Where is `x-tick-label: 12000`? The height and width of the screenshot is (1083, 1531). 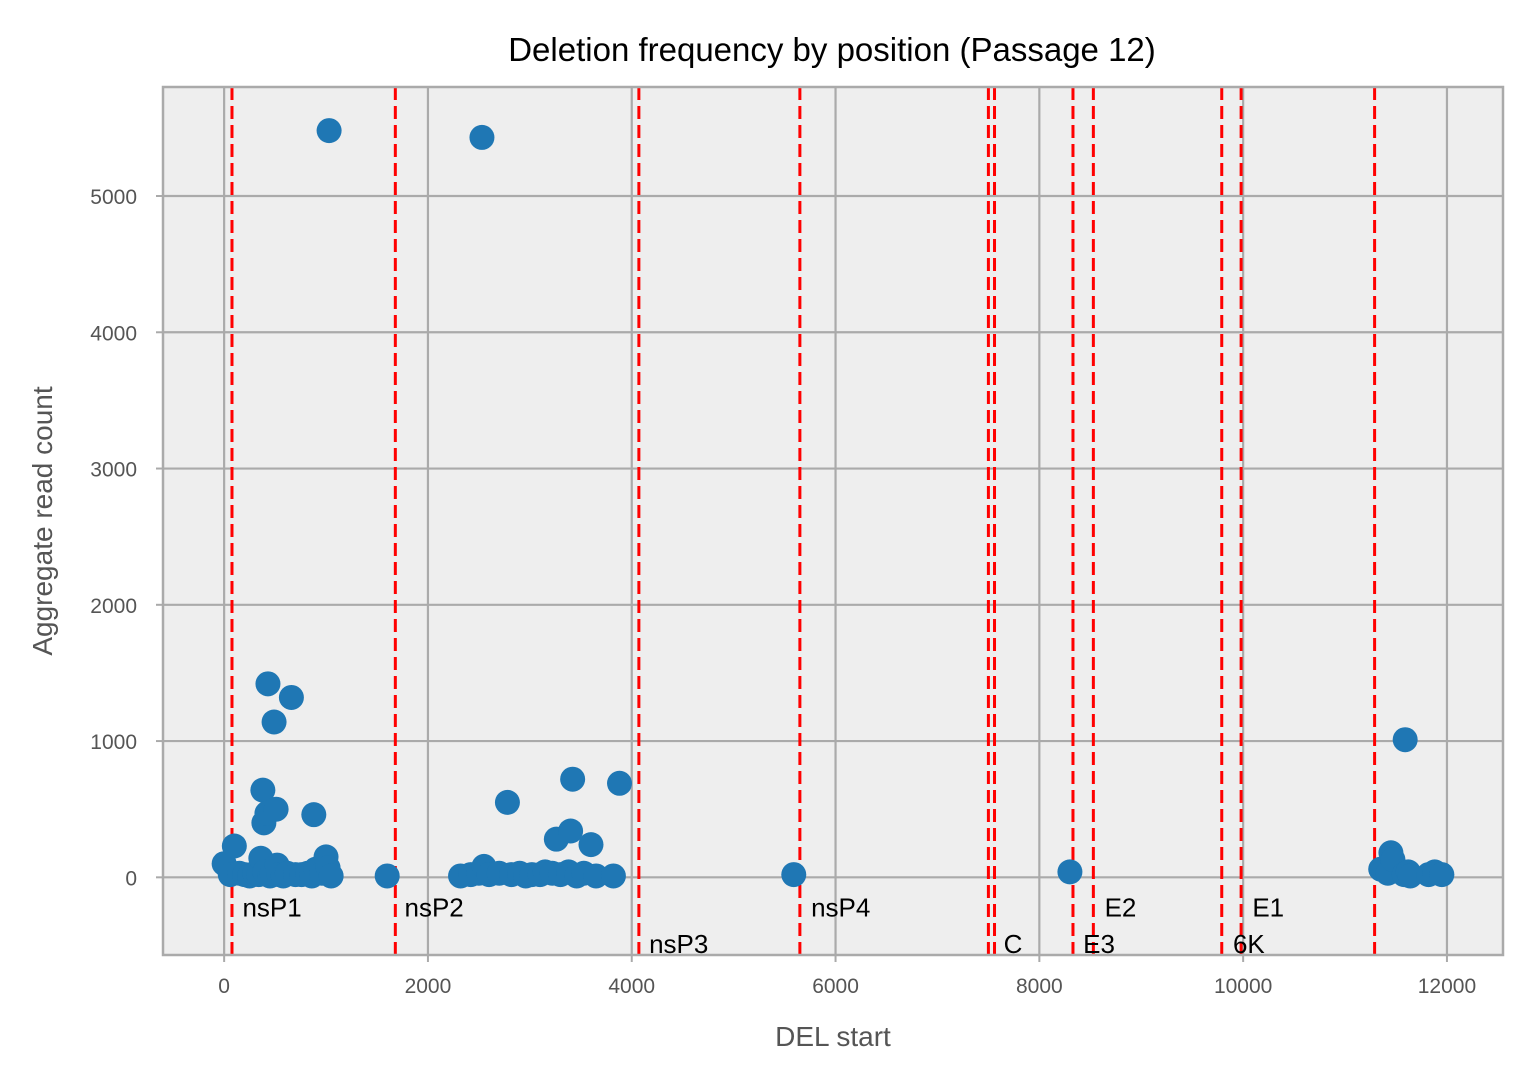
x-tick-label: 12000 is located at coordinates (1447, 986).